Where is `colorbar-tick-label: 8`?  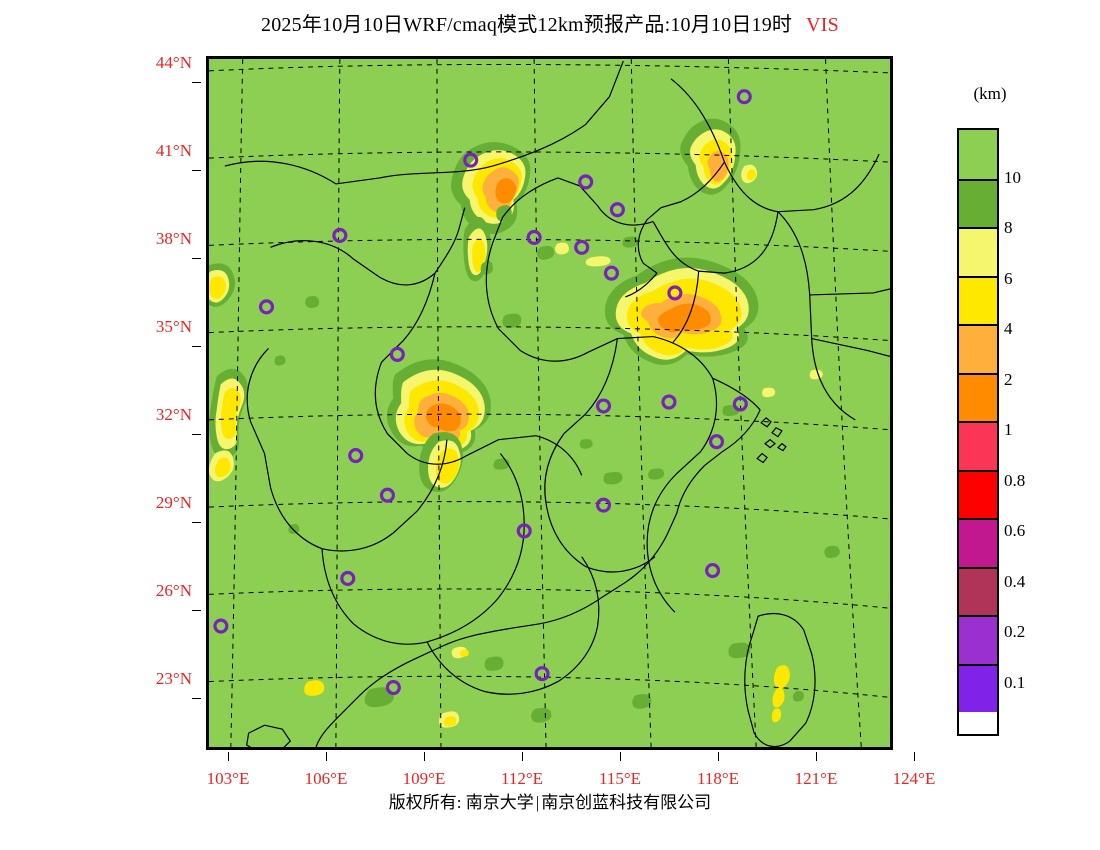 colorbar-tick-label: 8 is located at coordinates (1008, 227).